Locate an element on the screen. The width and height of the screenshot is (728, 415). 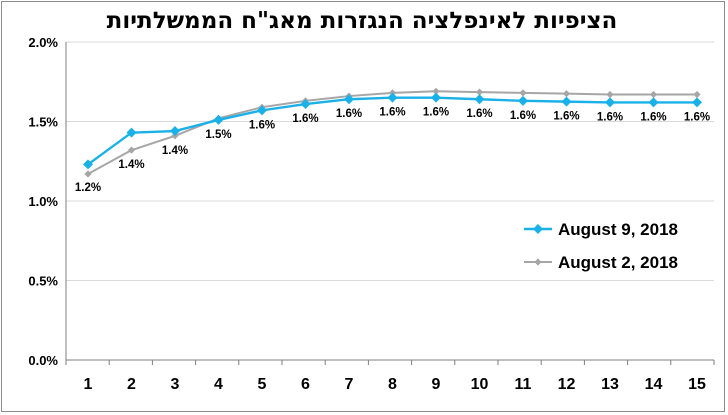
x-tick-label: 3 is located at coordinates (175, 384).